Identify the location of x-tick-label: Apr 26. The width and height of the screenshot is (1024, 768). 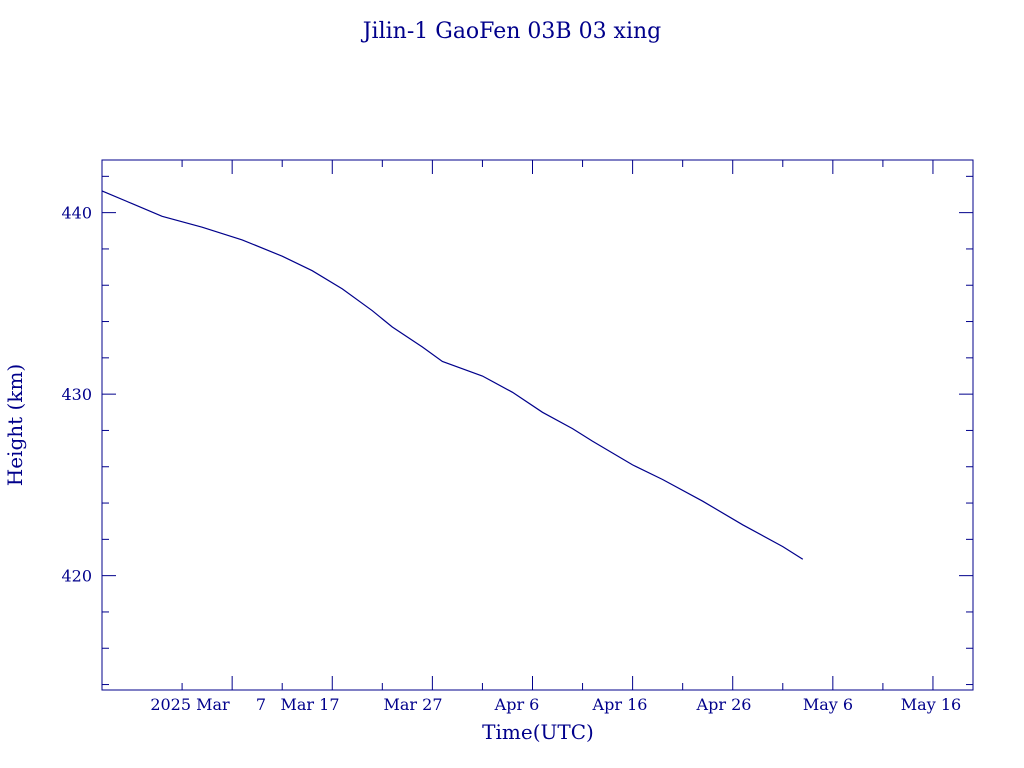
(724, 704).